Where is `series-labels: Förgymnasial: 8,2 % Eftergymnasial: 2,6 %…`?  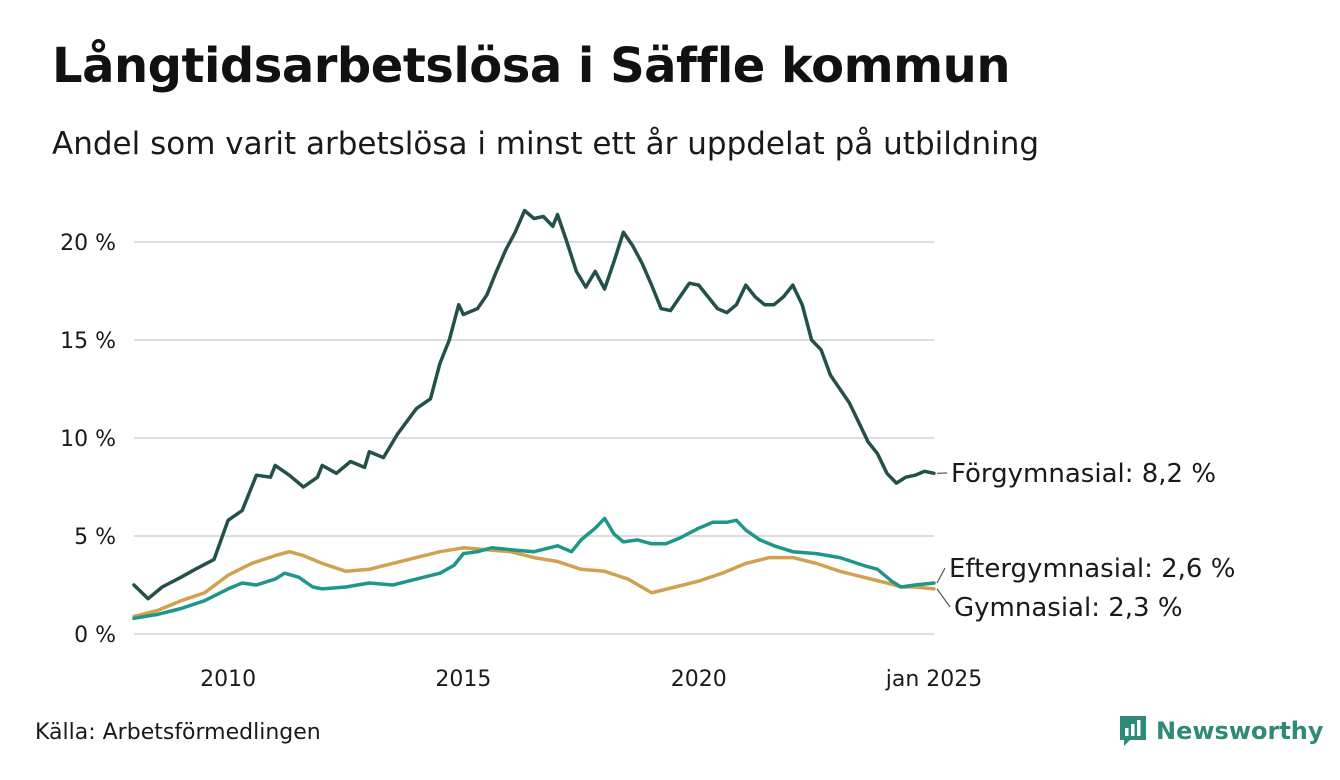
series-labels: Förgymnasial: 8,2 % Eftergymnasial: 2,6 %… is located at coordinates (1085, 541).